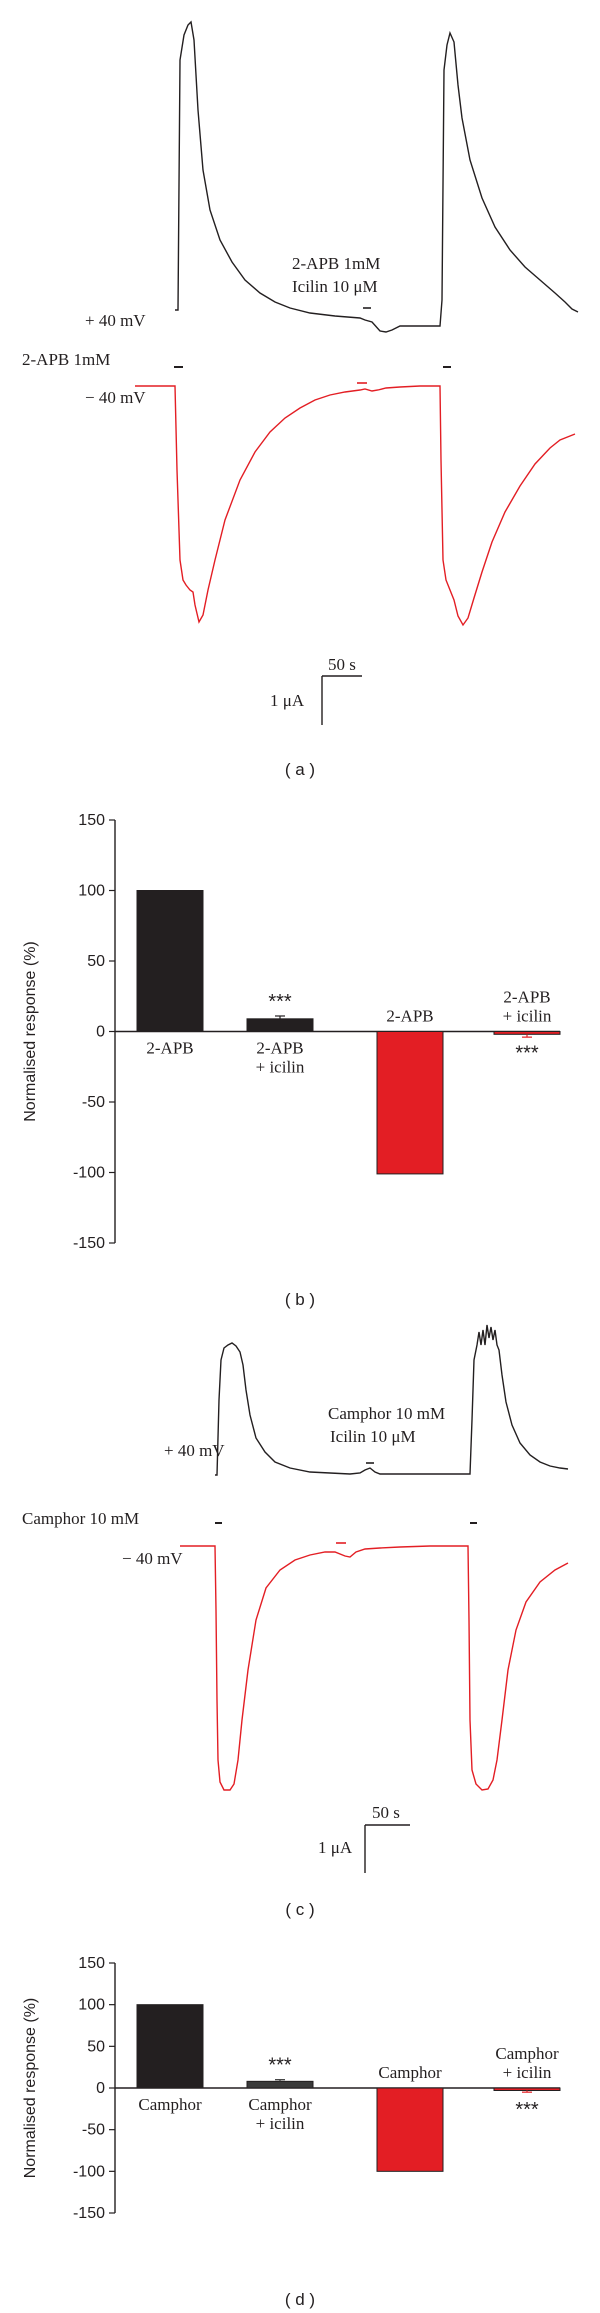  What do you see at coordinates (355, 506) in the screenshot?
I see `trace-a-minus40` at bounding box center [355, 506].